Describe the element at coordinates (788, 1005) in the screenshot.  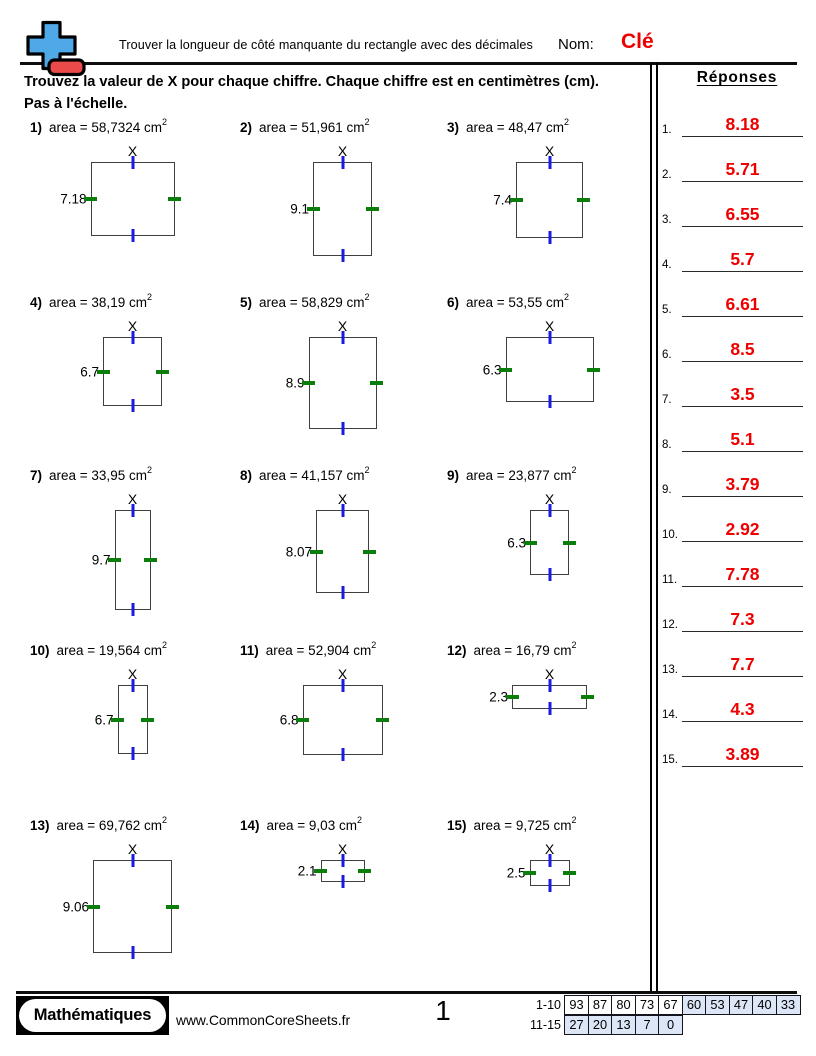
I see `grade-score-cell: 33` at that location.